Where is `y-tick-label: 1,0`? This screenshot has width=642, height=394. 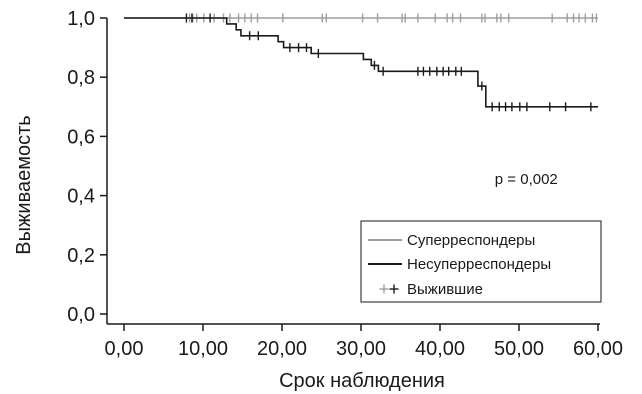
y-tick-label: 1,0 is located at coordinates (81, 19).